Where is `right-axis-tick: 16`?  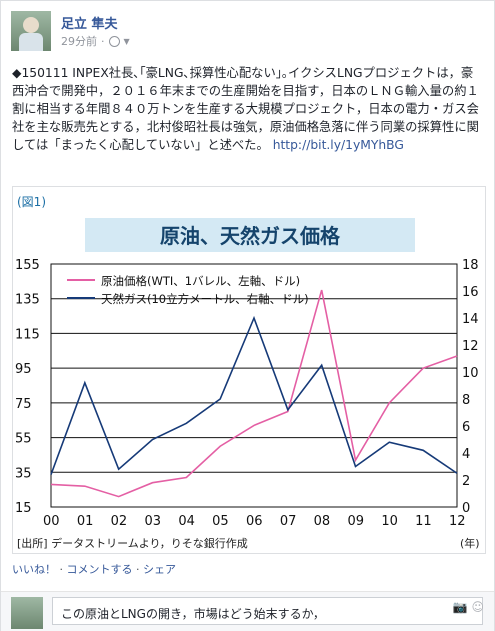 right-axis-tick: 16 is located at coordinates (470, 292).